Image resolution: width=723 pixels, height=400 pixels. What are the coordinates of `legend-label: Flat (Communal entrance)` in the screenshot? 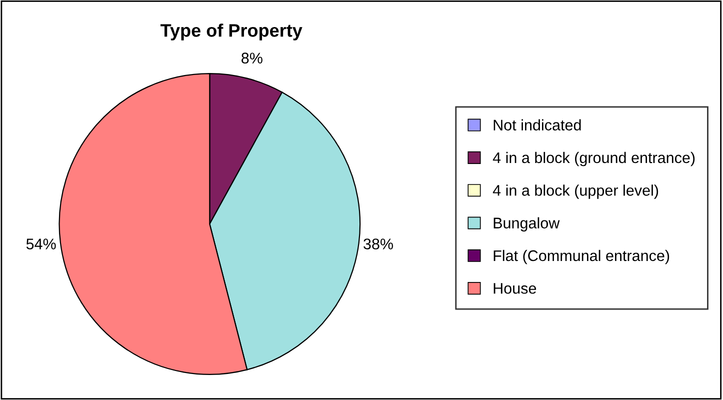 It's located at (582, 257).